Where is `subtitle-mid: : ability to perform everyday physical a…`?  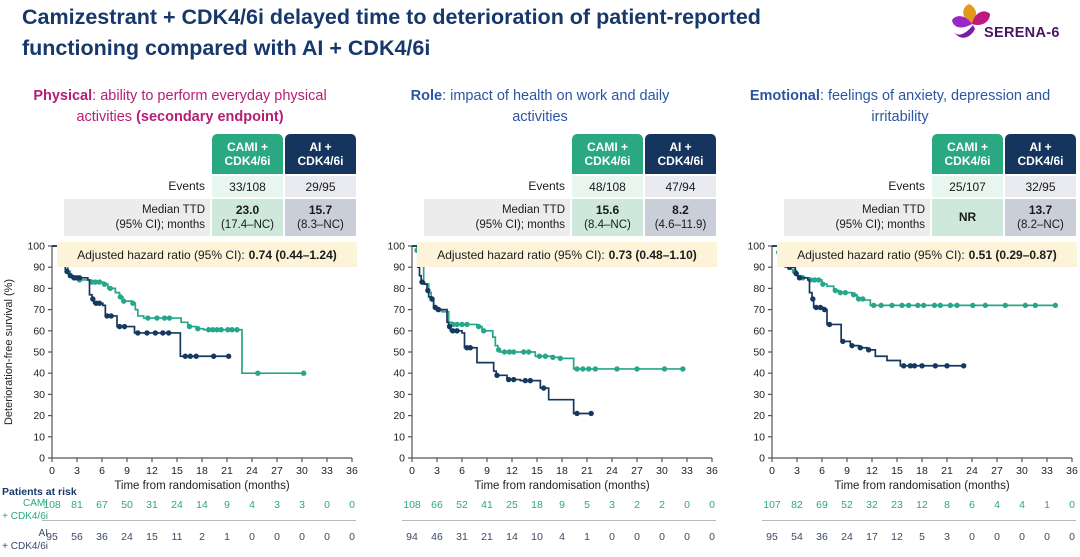
subtitle-mid: : ability to perform everyday physical a… is located at coordinates (201, 107).